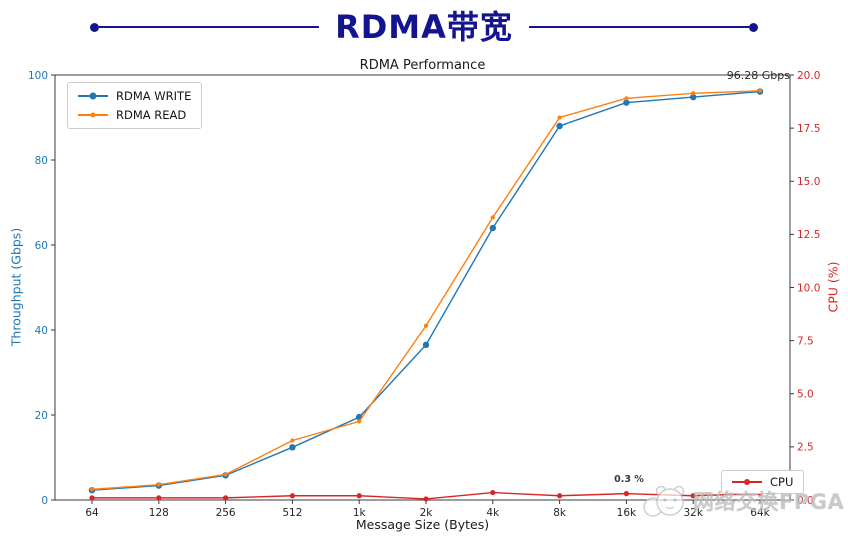 This screenshot has height=538, width=848. I want to click on x-axis-tick-label: 1k, so click(360, 513).